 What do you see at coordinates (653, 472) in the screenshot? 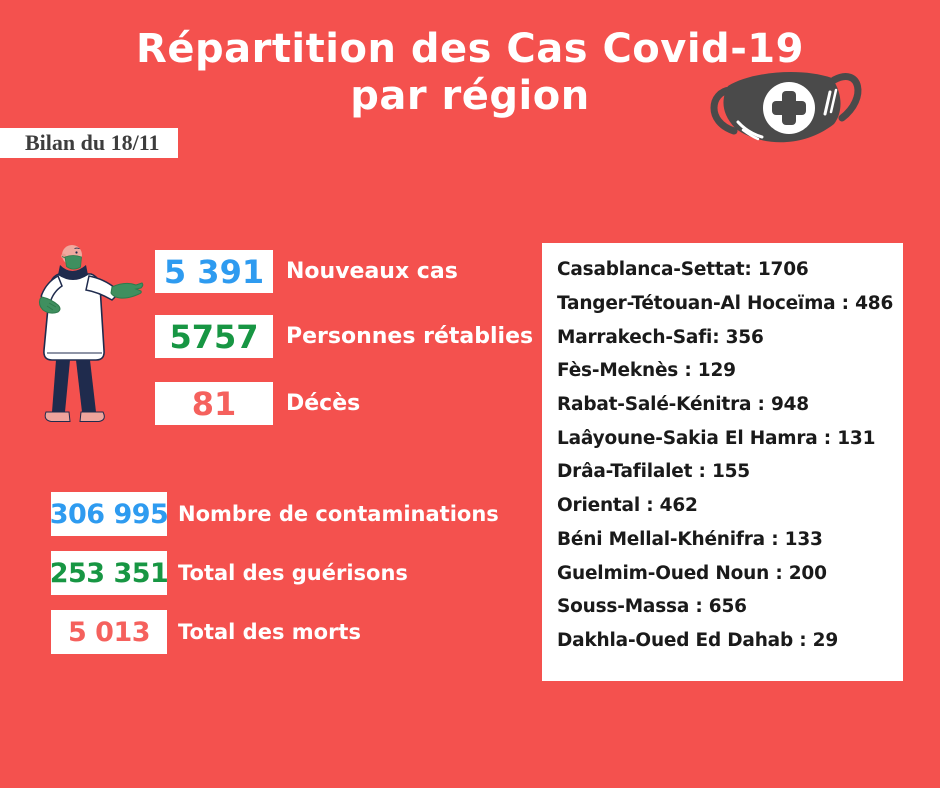
I see `region-stat: Drâa-Tafilalet : 155` at bounding box center [653, 472].